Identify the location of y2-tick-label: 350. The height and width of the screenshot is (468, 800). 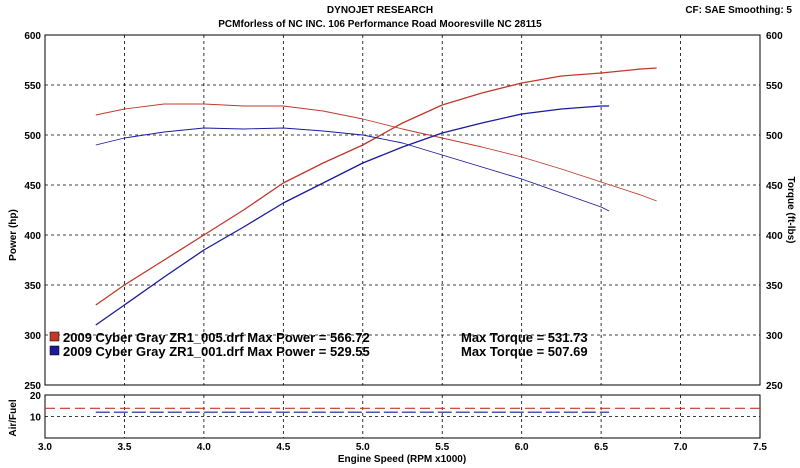
(774, 286).